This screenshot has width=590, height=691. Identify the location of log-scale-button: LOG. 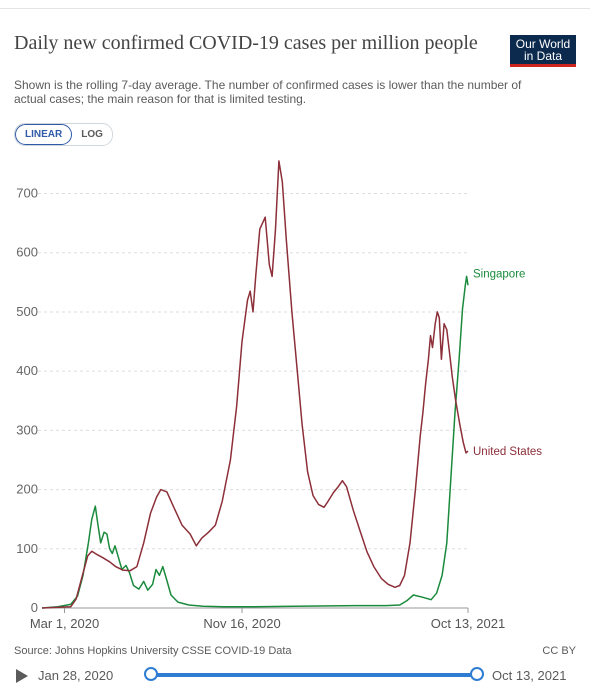
(92, 134).